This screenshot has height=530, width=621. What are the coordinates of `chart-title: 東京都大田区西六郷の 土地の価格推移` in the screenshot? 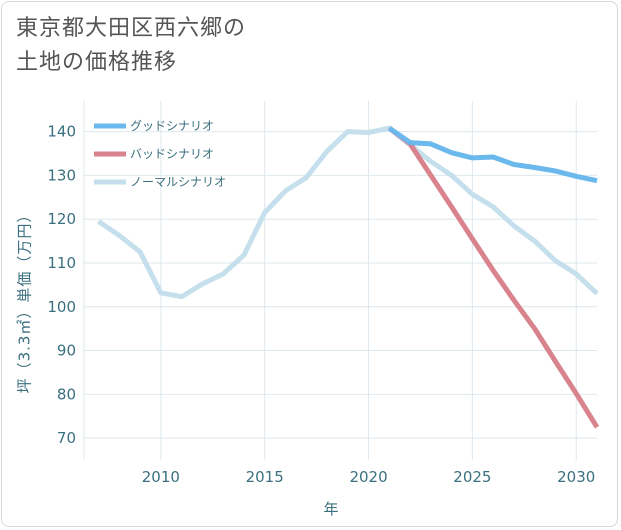 It's located at (131, 45).